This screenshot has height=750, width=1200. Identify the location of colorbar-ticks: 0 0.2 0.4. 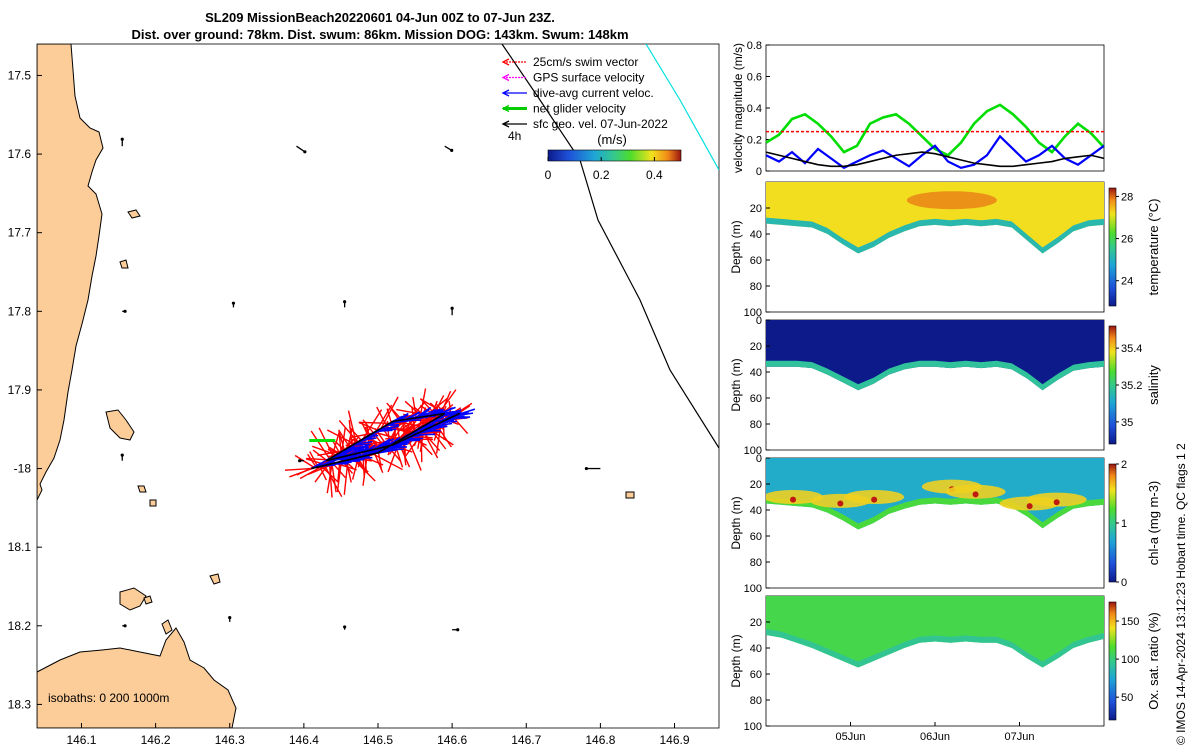
(604, 169).